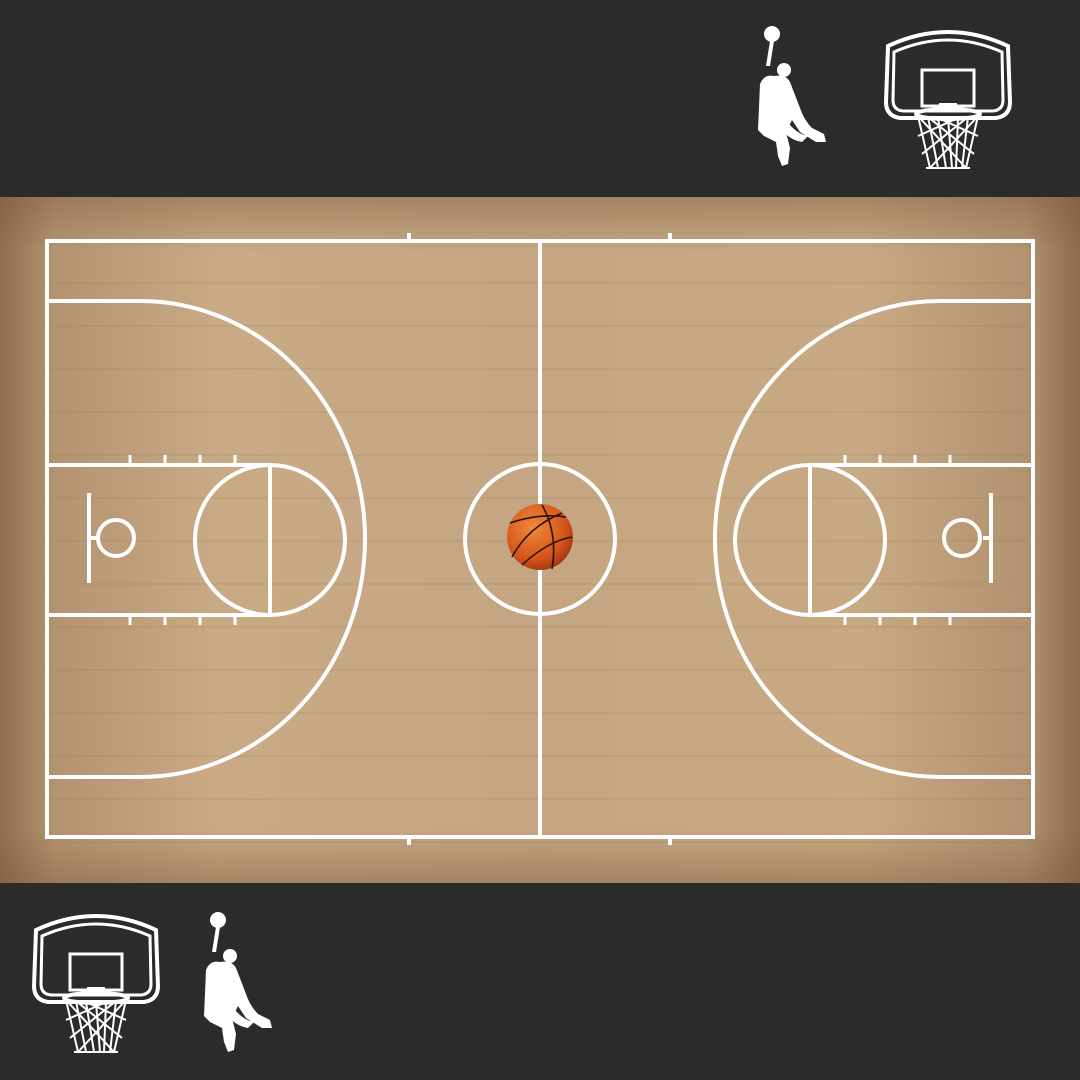 Image resolution: width=1080 pixels, height=1080 pixels. What do you see at coordinates (962, 538) in the screenshot?
I see `right-rim` at bounding box center [962, 538].